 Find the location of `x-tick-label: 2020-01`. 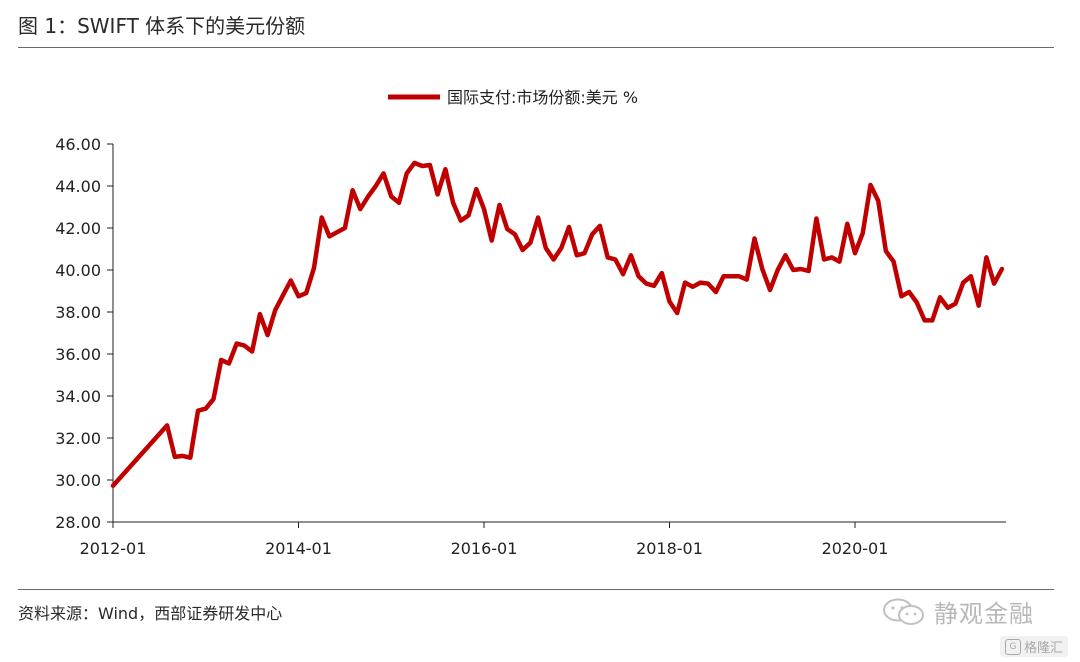

x-tick-label: 2020-01 is located at coordinates (855, 548).